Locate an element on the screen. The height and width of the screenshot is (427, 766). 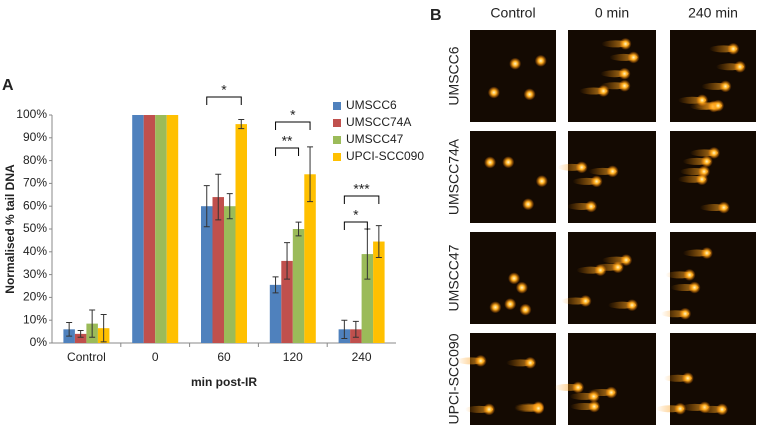
column-header: Control is located at coordinates (512, 13).